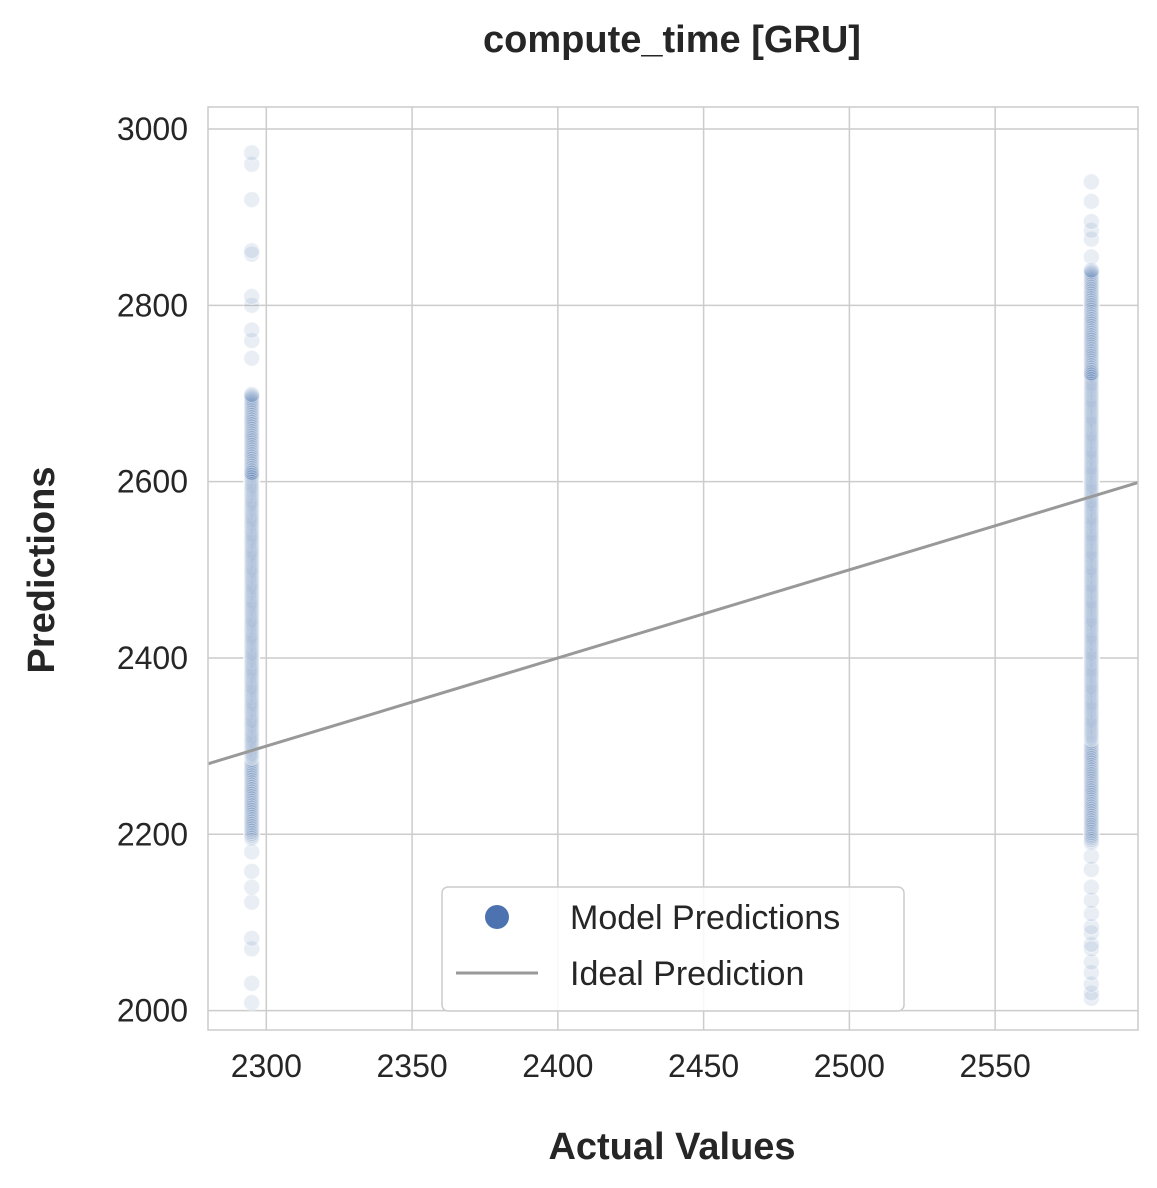  What do you see at coordinates (152, 834) in the screenshot?
I see `y-tick-label: 2200` at bounding box center [152, 834].